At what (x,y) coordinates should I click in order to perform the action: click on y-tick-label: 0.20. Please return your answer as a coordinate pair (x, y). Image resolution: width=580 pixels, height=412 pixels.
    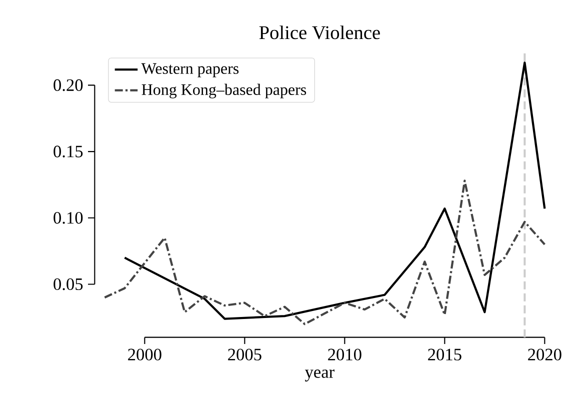
    Looking at the image, I should click on (68, 85).